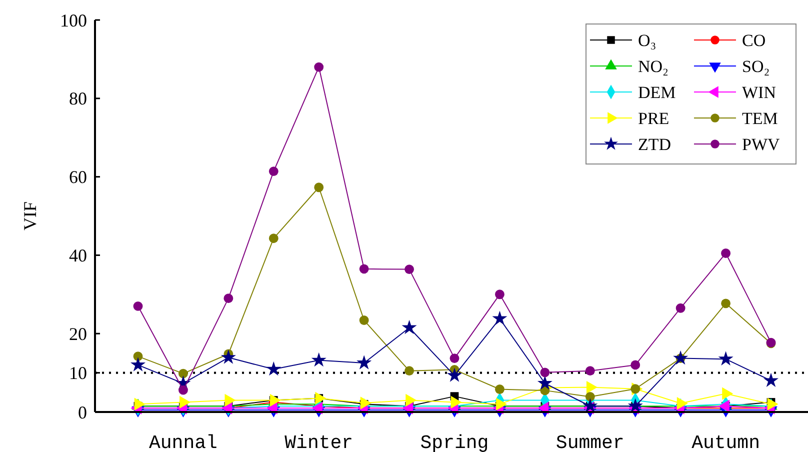 The height and width of the screenshot is (452, 808). Describe the element at coordinates (454, 442) in the screenshot. I see `x-tick-label: Spring` at that location.